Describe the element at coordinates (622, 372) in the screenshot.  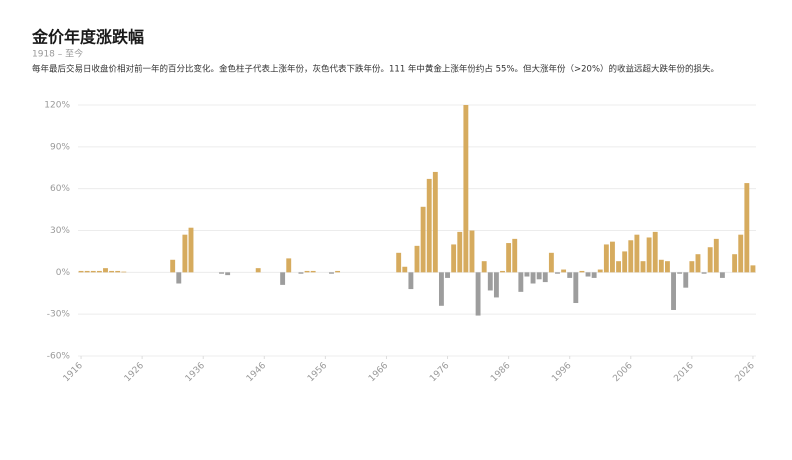
I see `x-tick-label: 2006` at that location.